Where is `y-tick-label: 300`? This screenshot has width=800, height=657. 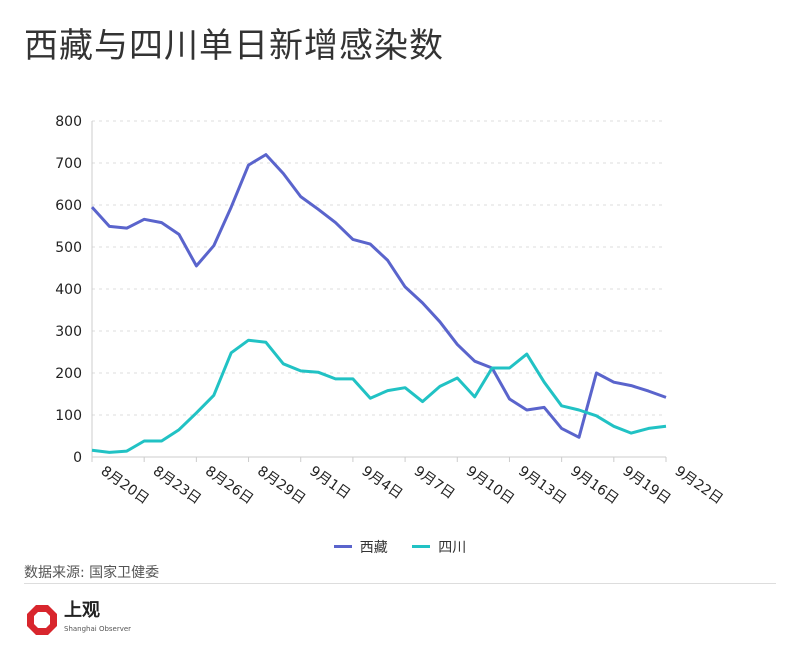 y-tick-label: 300 is located at coordinates (68, 332).